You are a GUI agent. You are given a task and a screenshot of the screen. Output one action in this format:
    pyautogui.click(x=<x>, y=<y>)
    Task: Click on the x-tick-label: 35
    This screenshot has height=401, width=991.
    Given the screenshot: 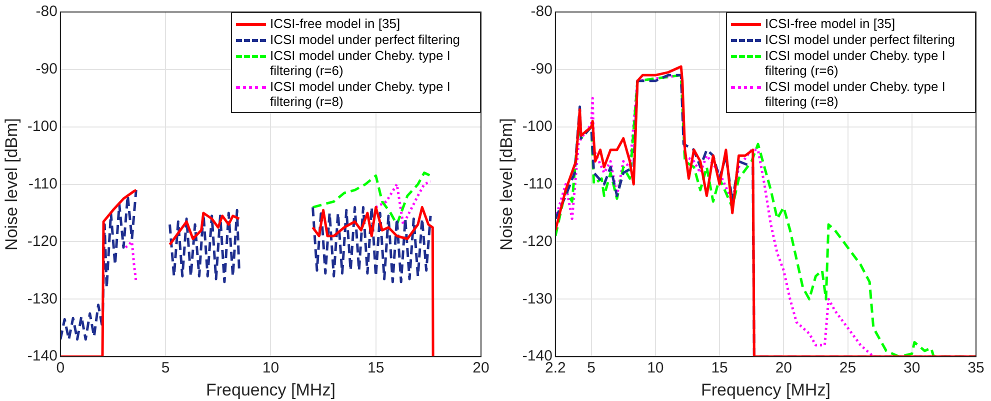 What is the action you would take?
    pyautogui.click(x=976, y=368)
    